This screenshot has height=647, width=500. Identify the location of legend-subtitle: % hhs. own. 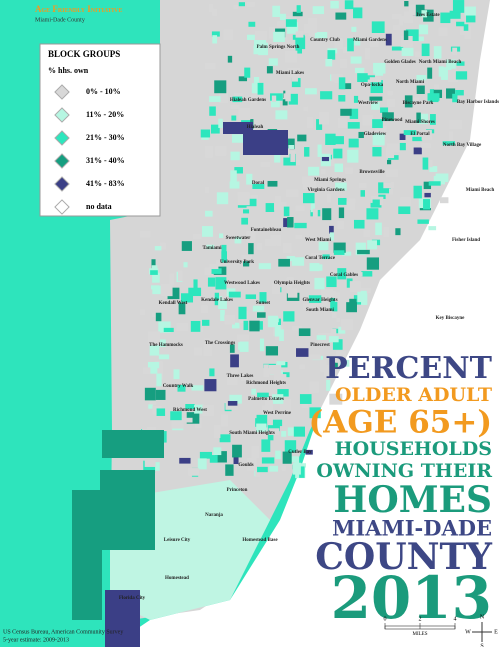
(68, 70).